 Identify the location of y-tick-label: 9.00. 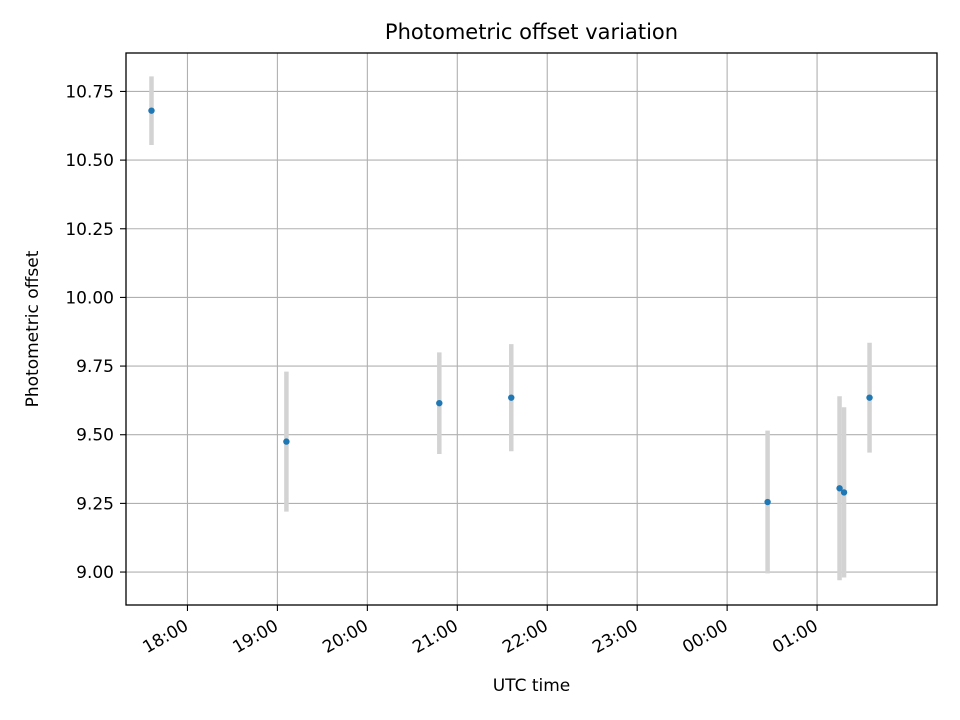
(95, 573).